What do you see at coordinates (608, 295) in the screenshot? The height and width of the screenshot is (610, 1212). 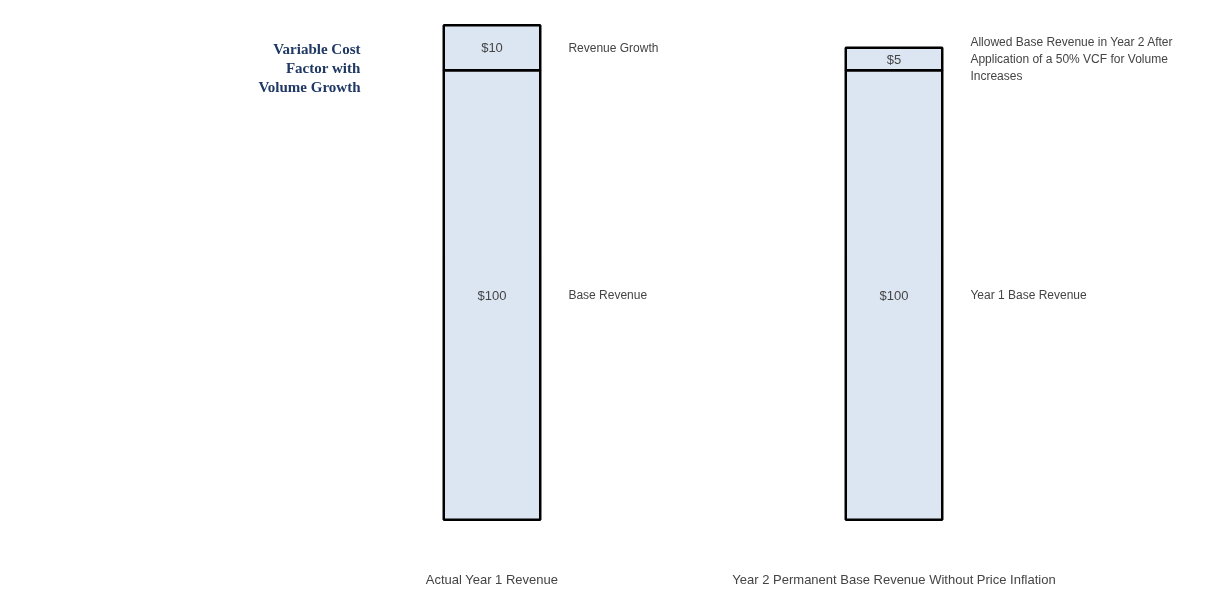 I see `annotation: Base Revenue` at bounding box center [608, 295].